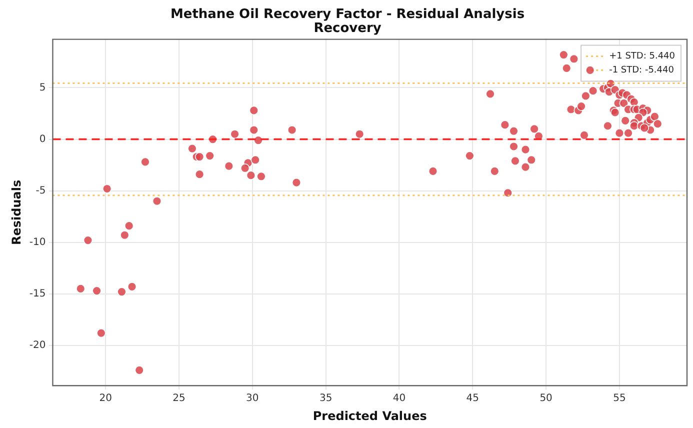 This screenshot has height=428, width=693. What do you see at coordinates (347, 21) in the screenshot?
I see `chart-title: Methane Oil Recovery Factor - Residual Analysis Recovery` at bounding box center [347, 21].